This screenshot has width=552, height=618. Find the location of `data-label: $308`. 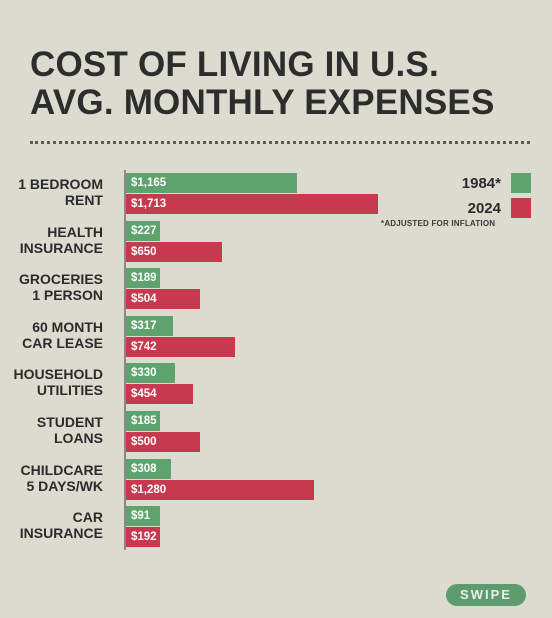

data-label: $308 is located at coordinates (144, 468).